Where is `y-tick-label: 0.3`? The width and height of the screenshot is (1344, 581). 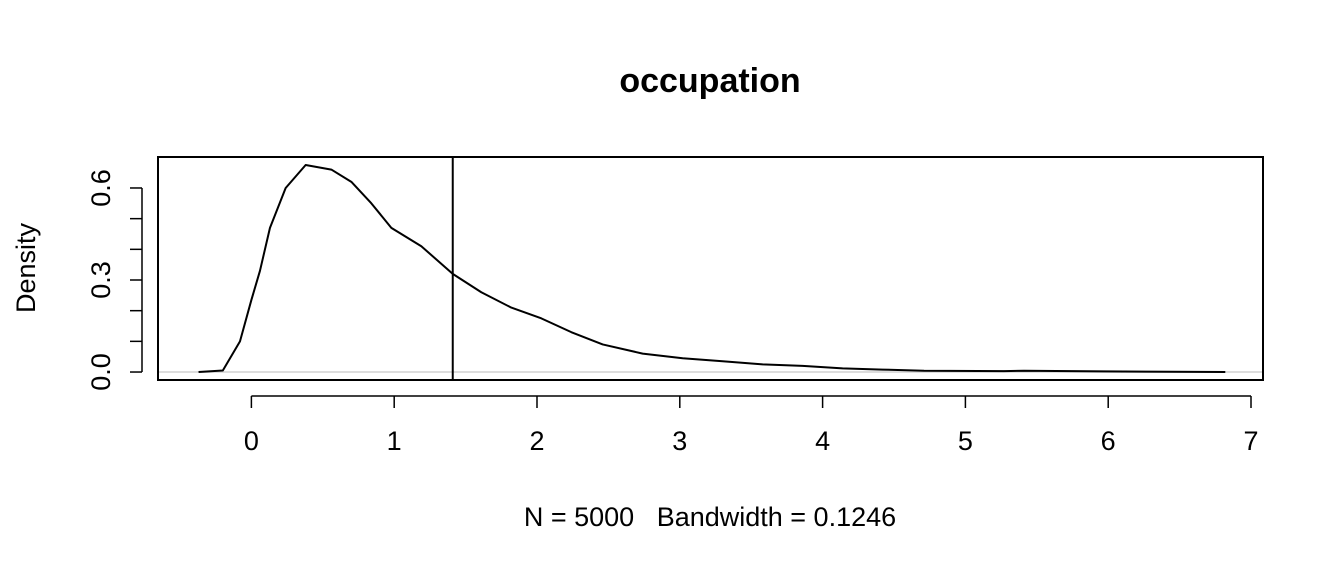
y-tick-label: 0.3 is located at coordinates (101, 280).